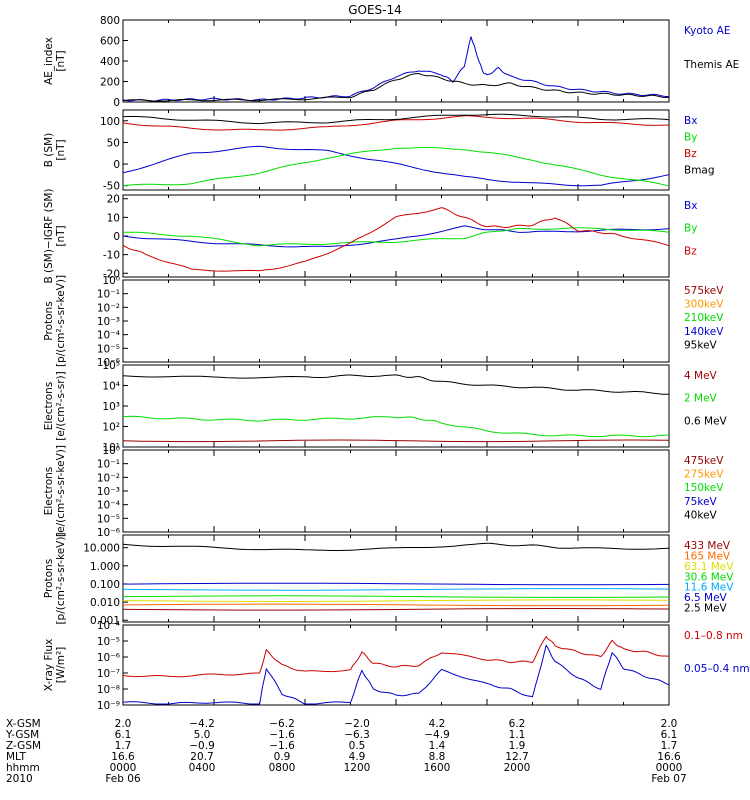 Image resolution: width=750 pixels, height=800 pixels. What do you see at coordinates (202, 735) in the screenshot?
I see `x-axis-cell: 5.0` at bounding box center [202, 735].